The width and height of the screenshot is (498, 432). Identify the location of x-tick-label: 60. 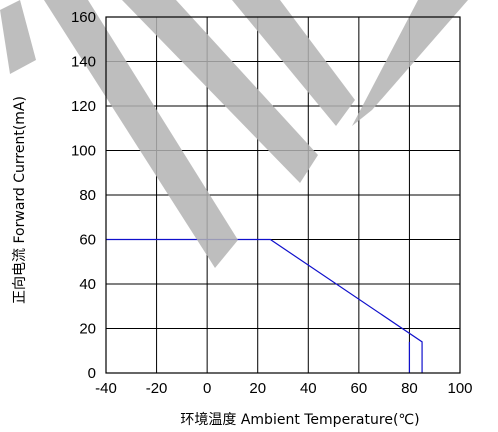
(359, 388).